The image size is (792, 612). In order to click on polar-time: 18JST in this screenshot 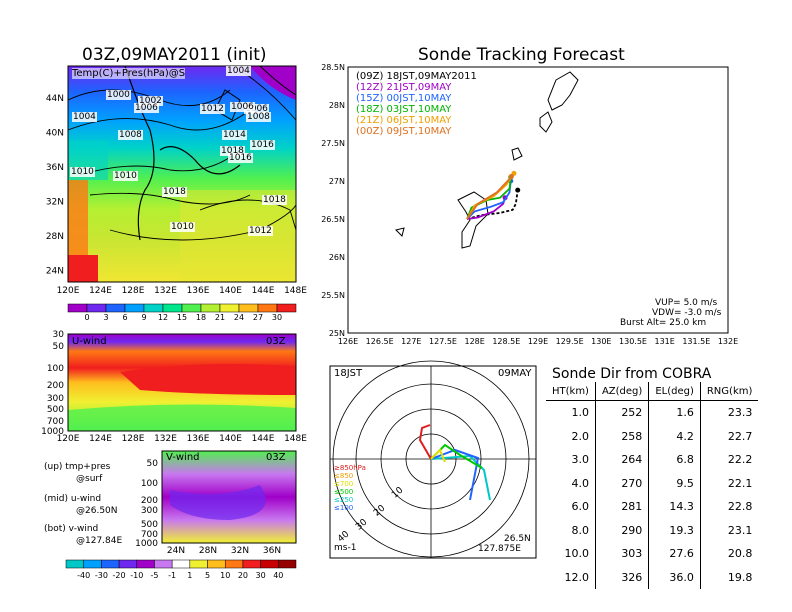, I will do `click(348, 373)`.